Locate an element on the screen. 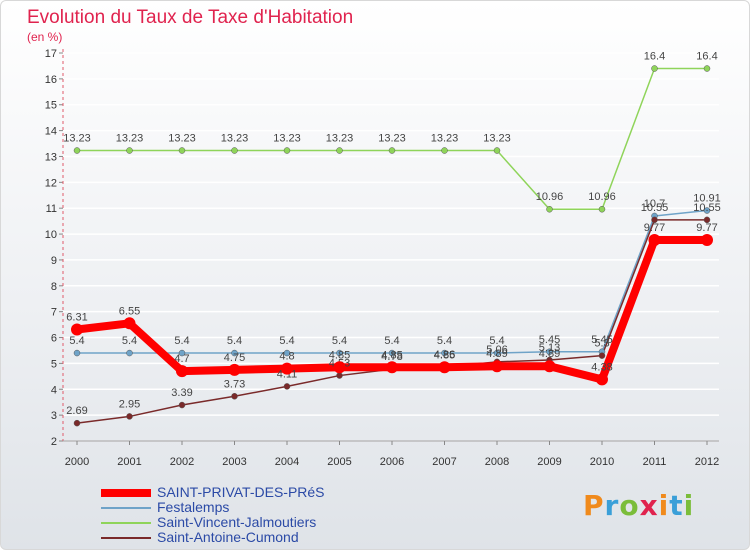  data-label-festalemps: 10.7 is located at coordinates (654, 204).